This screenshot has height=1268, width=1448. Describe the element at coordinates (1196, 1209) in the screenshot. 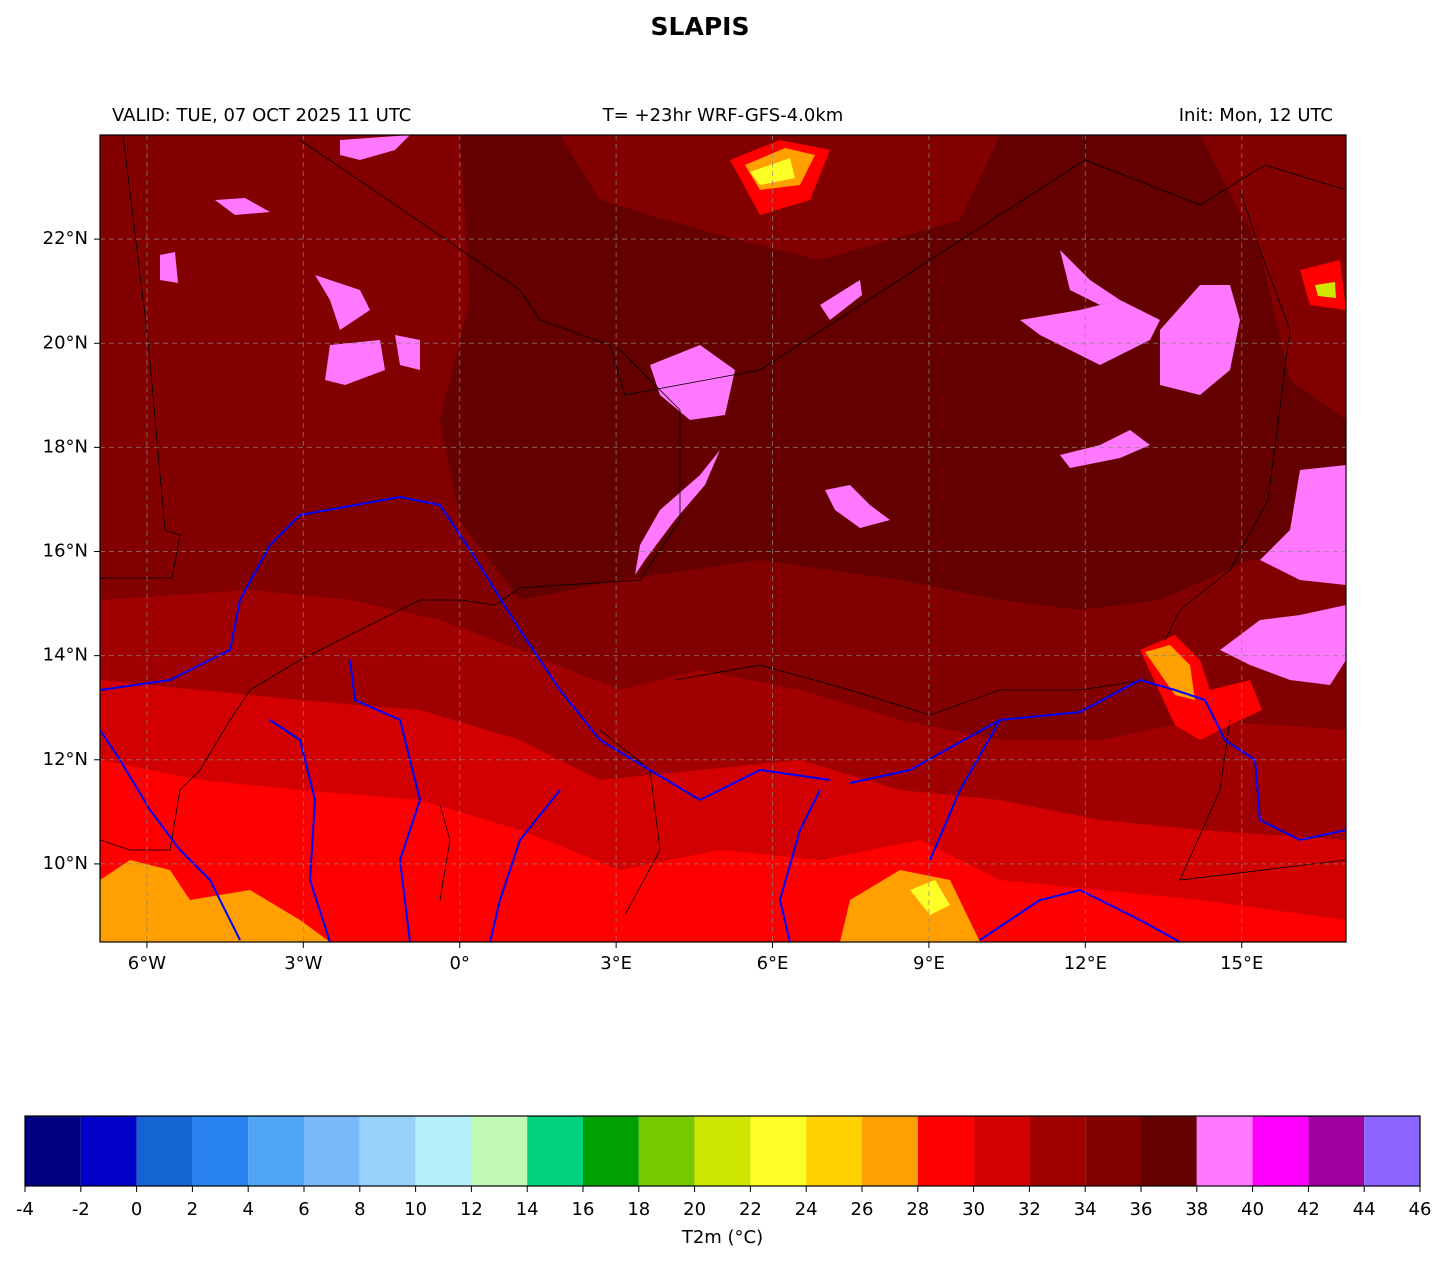

I see `colorbar-tick-label: 38` at that location.